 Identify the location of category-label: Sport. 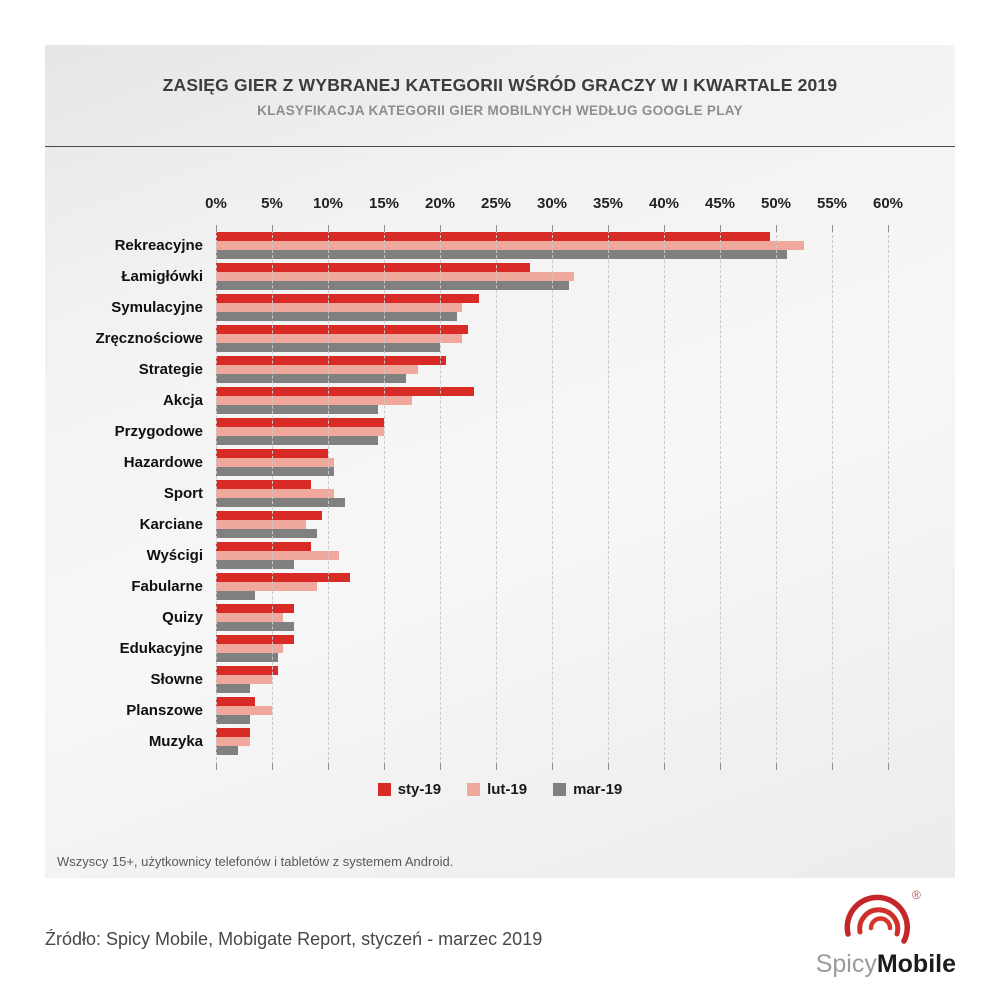
(183, 493).